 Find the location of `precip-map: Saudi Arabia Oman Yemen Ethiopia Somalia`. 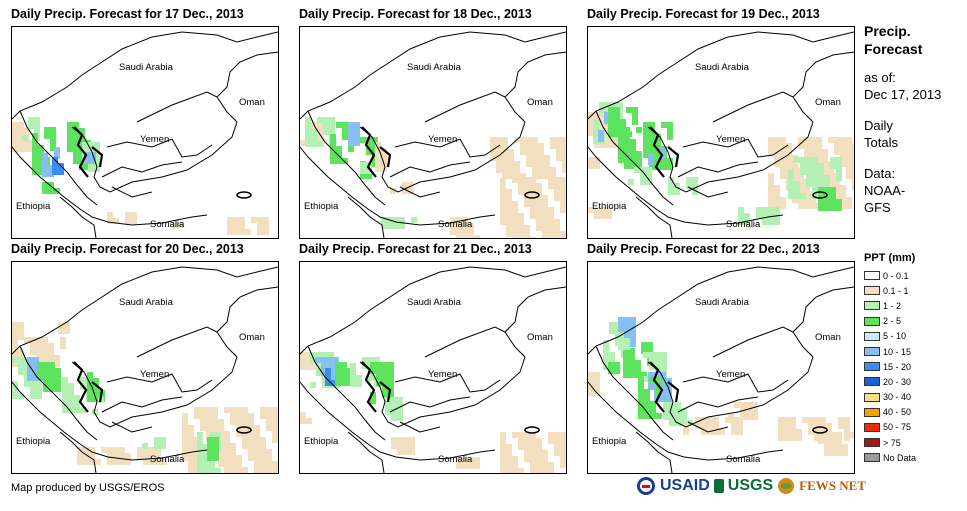

precip-map: Saudi Arabia Oman Yemen Ethiopia Somalia is located at coordinates (433, 132).